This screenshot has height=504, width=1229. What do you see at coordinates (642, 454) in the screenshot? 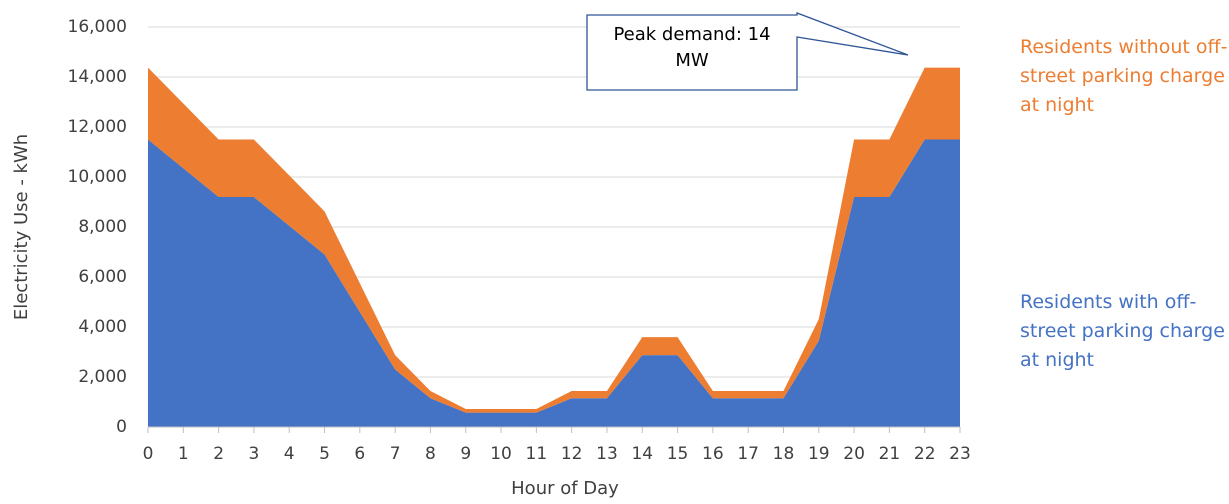
I see `x-tick-label: 14` at bounding box center [642, 454].